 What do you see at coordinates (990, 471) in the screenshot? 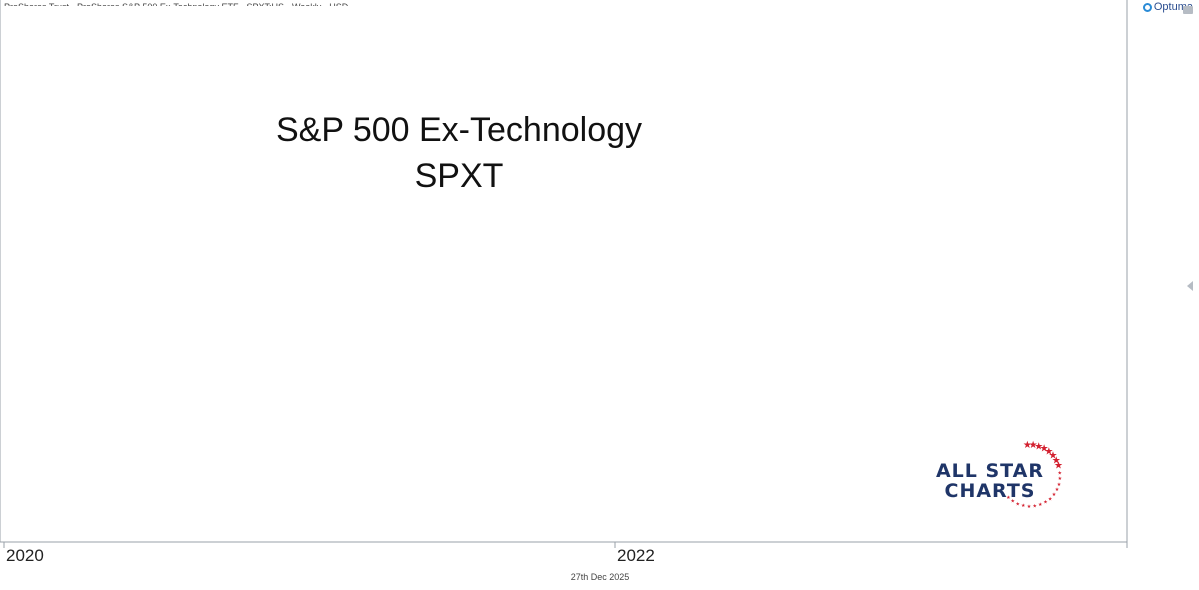
I see `logo-line1: ALL STAR` at bounding box center [990, 471].